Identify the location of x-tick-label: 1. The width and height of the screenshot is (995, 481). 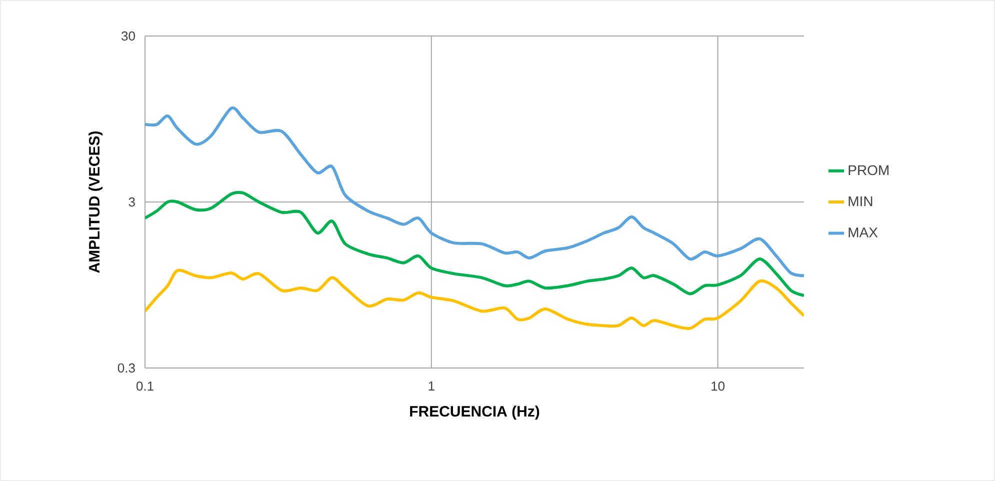
(431, 386).